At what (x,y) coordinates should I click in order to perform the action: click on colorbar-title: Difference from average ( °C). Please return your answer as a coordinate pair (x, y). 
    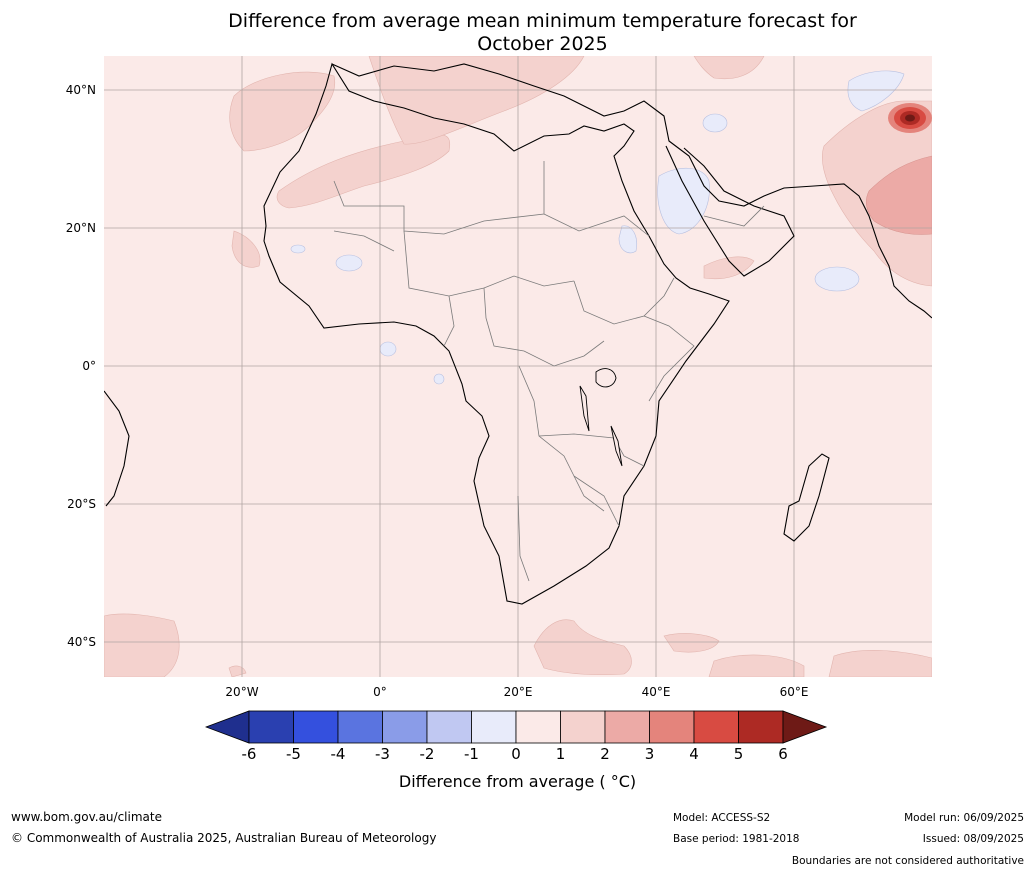
    Looking at the image, I should click on (517, 781).